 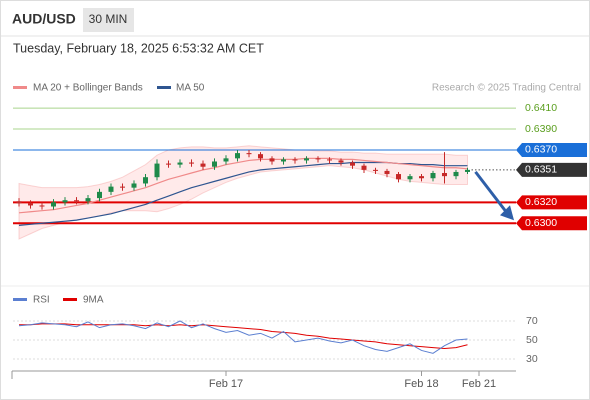 What do you see at coordinates (226, 384) in the screenshot?
I see `x-tick-label: Feb 17` at bounding box center [226, 384].